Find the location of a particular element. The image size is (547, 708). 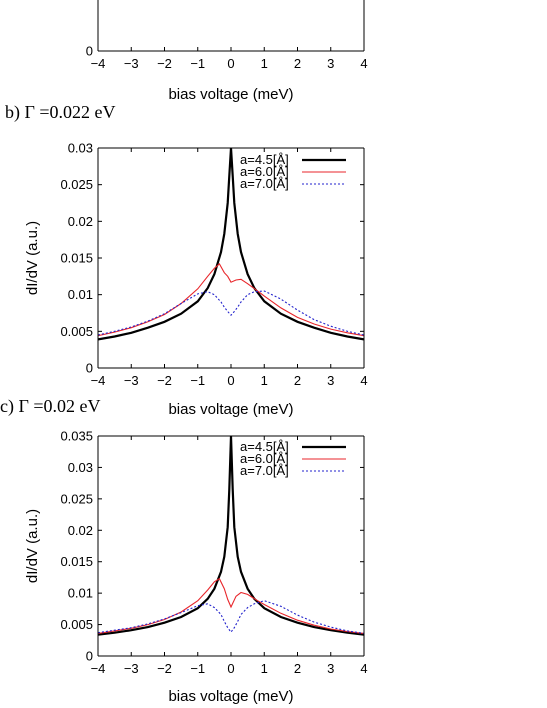

y-tick-label-p2-4: 0.02 is located at coordinates (80, 530).